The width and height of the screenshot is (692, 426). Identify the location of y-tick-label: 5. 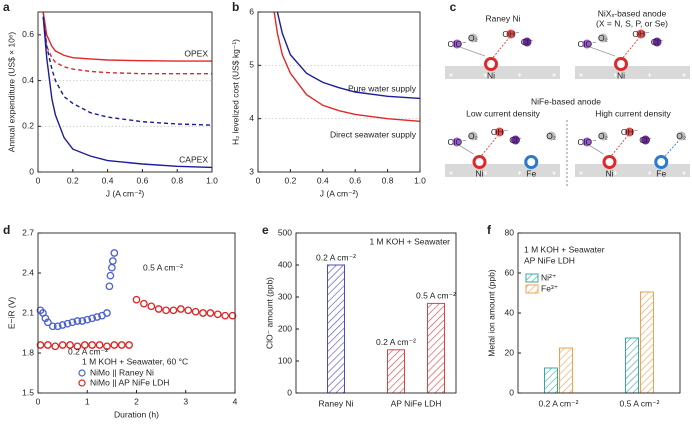
(251, 65).